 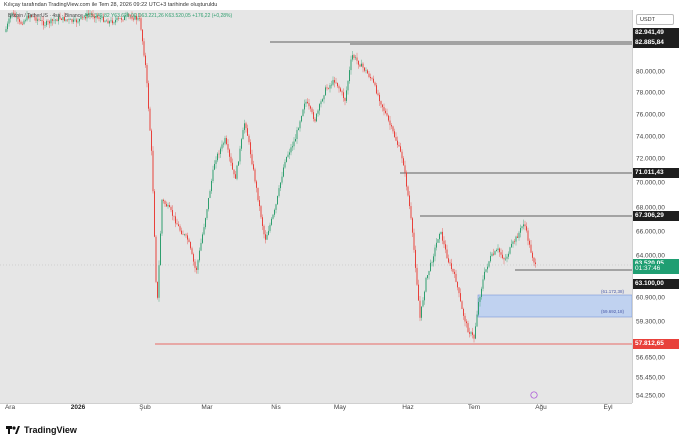 I want to click on tradingview-logo: TradingView, so click(x=41, y=430).